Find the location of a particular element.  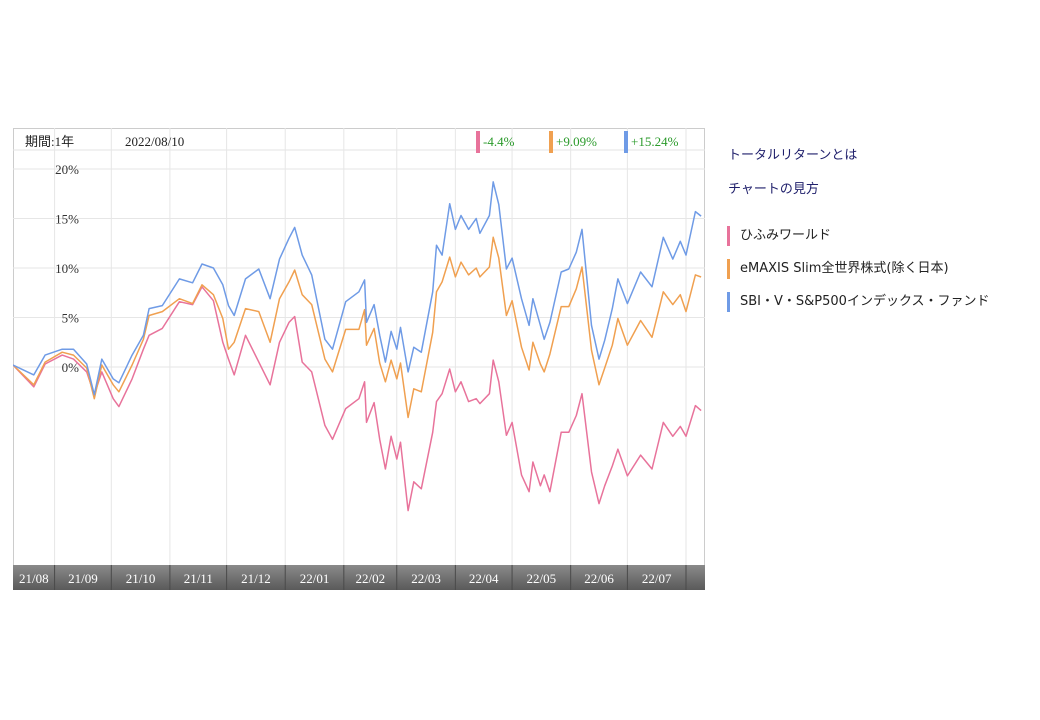

y-tick-label: 5% is located at coordinates (71, 318).